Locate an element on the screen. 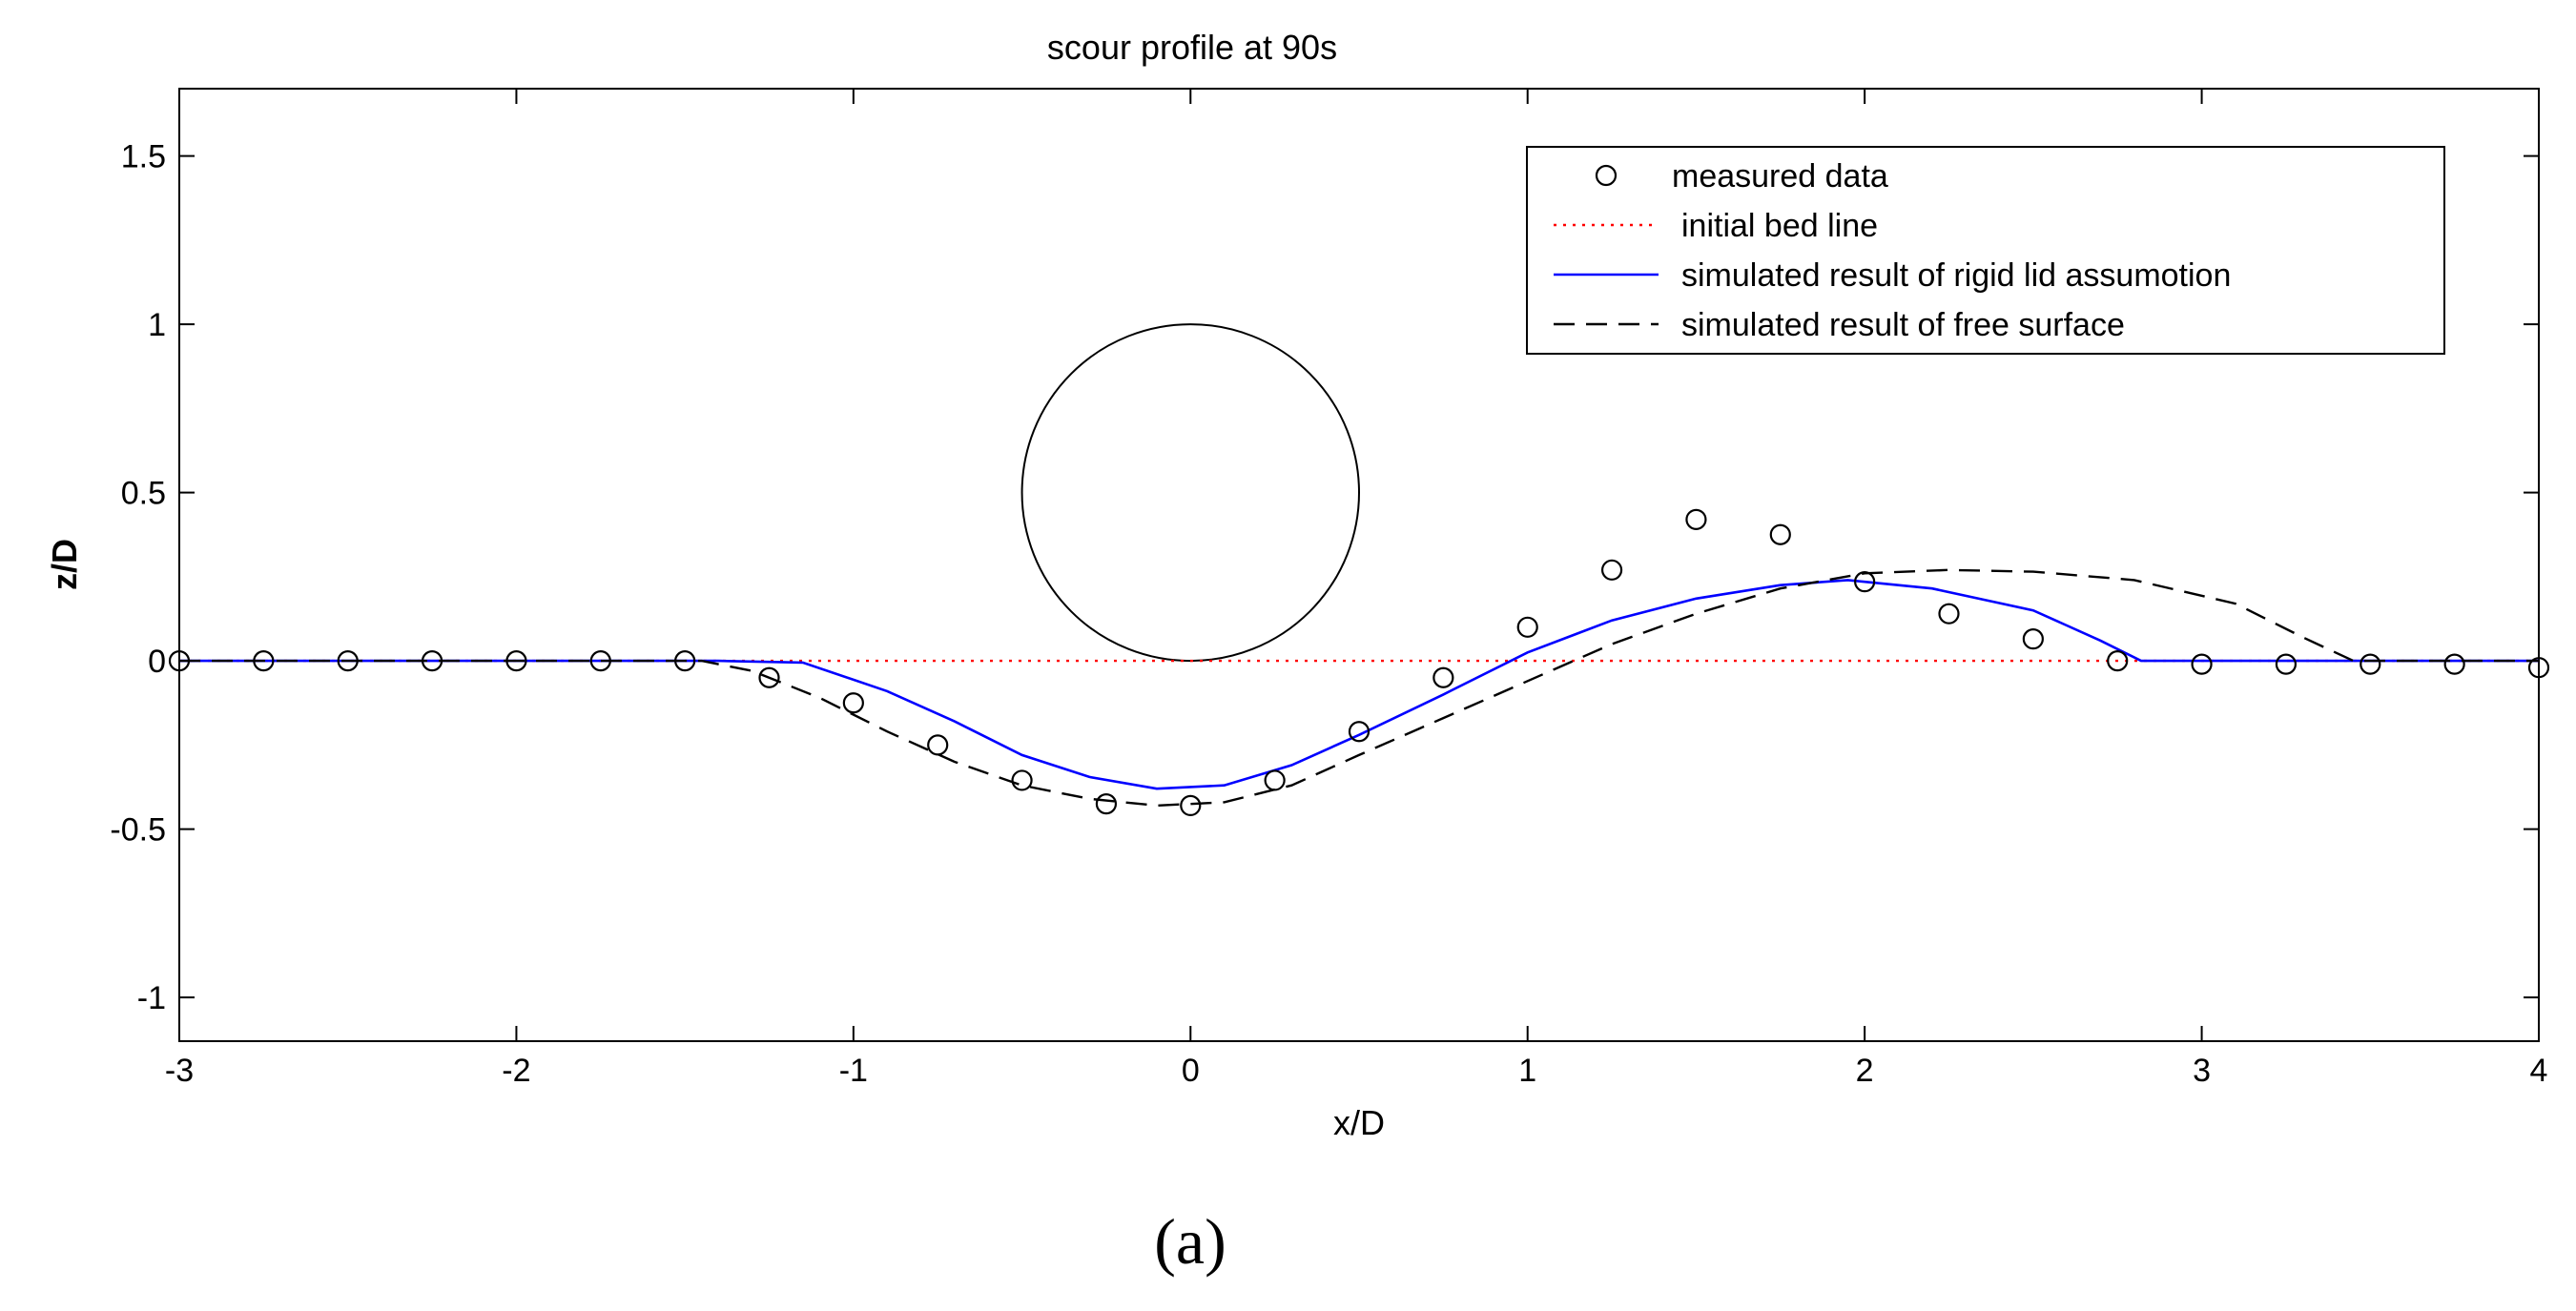 Image resolution: width=2576 pixels, height=1311 pixels. x-axis-label: x/D is located at coordinates (1359, 1122).